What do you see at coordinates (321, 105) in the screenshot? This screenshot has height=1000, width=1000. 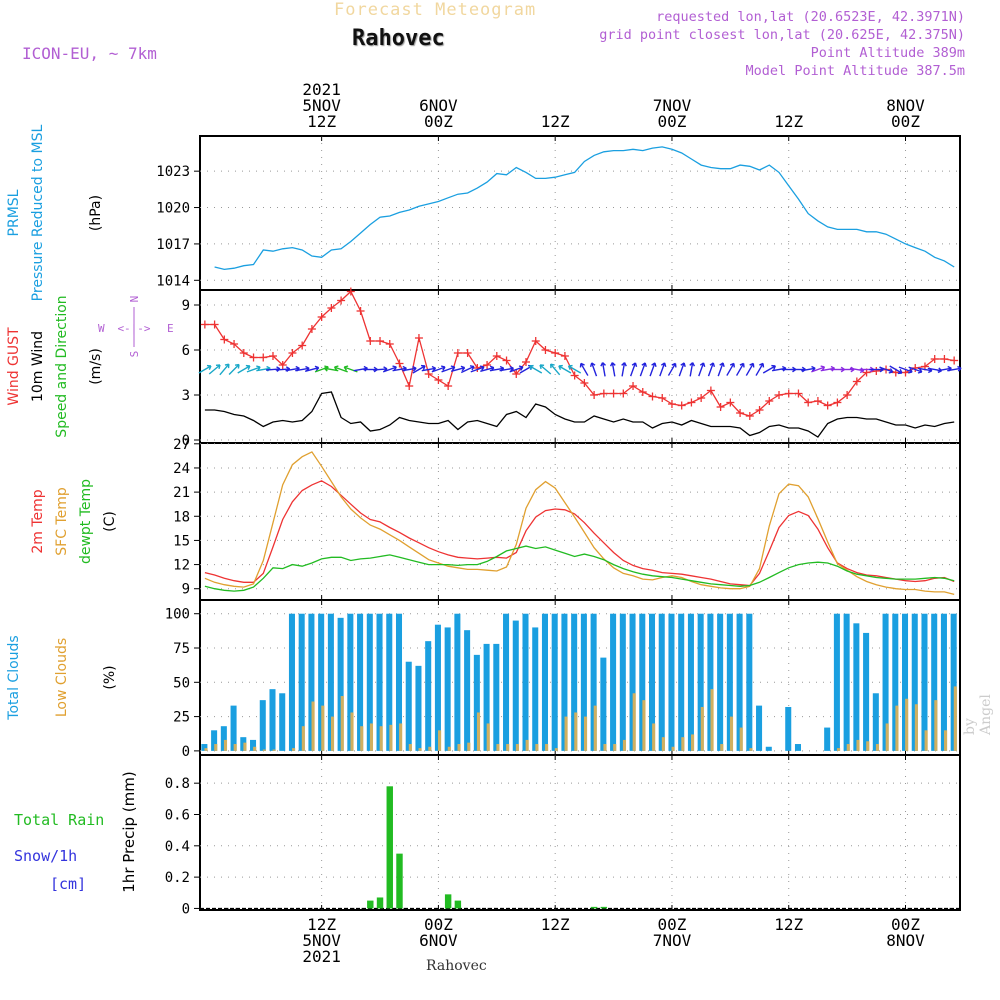 I see `time-label-top: 5NOV` at bounding box center [321, 105].